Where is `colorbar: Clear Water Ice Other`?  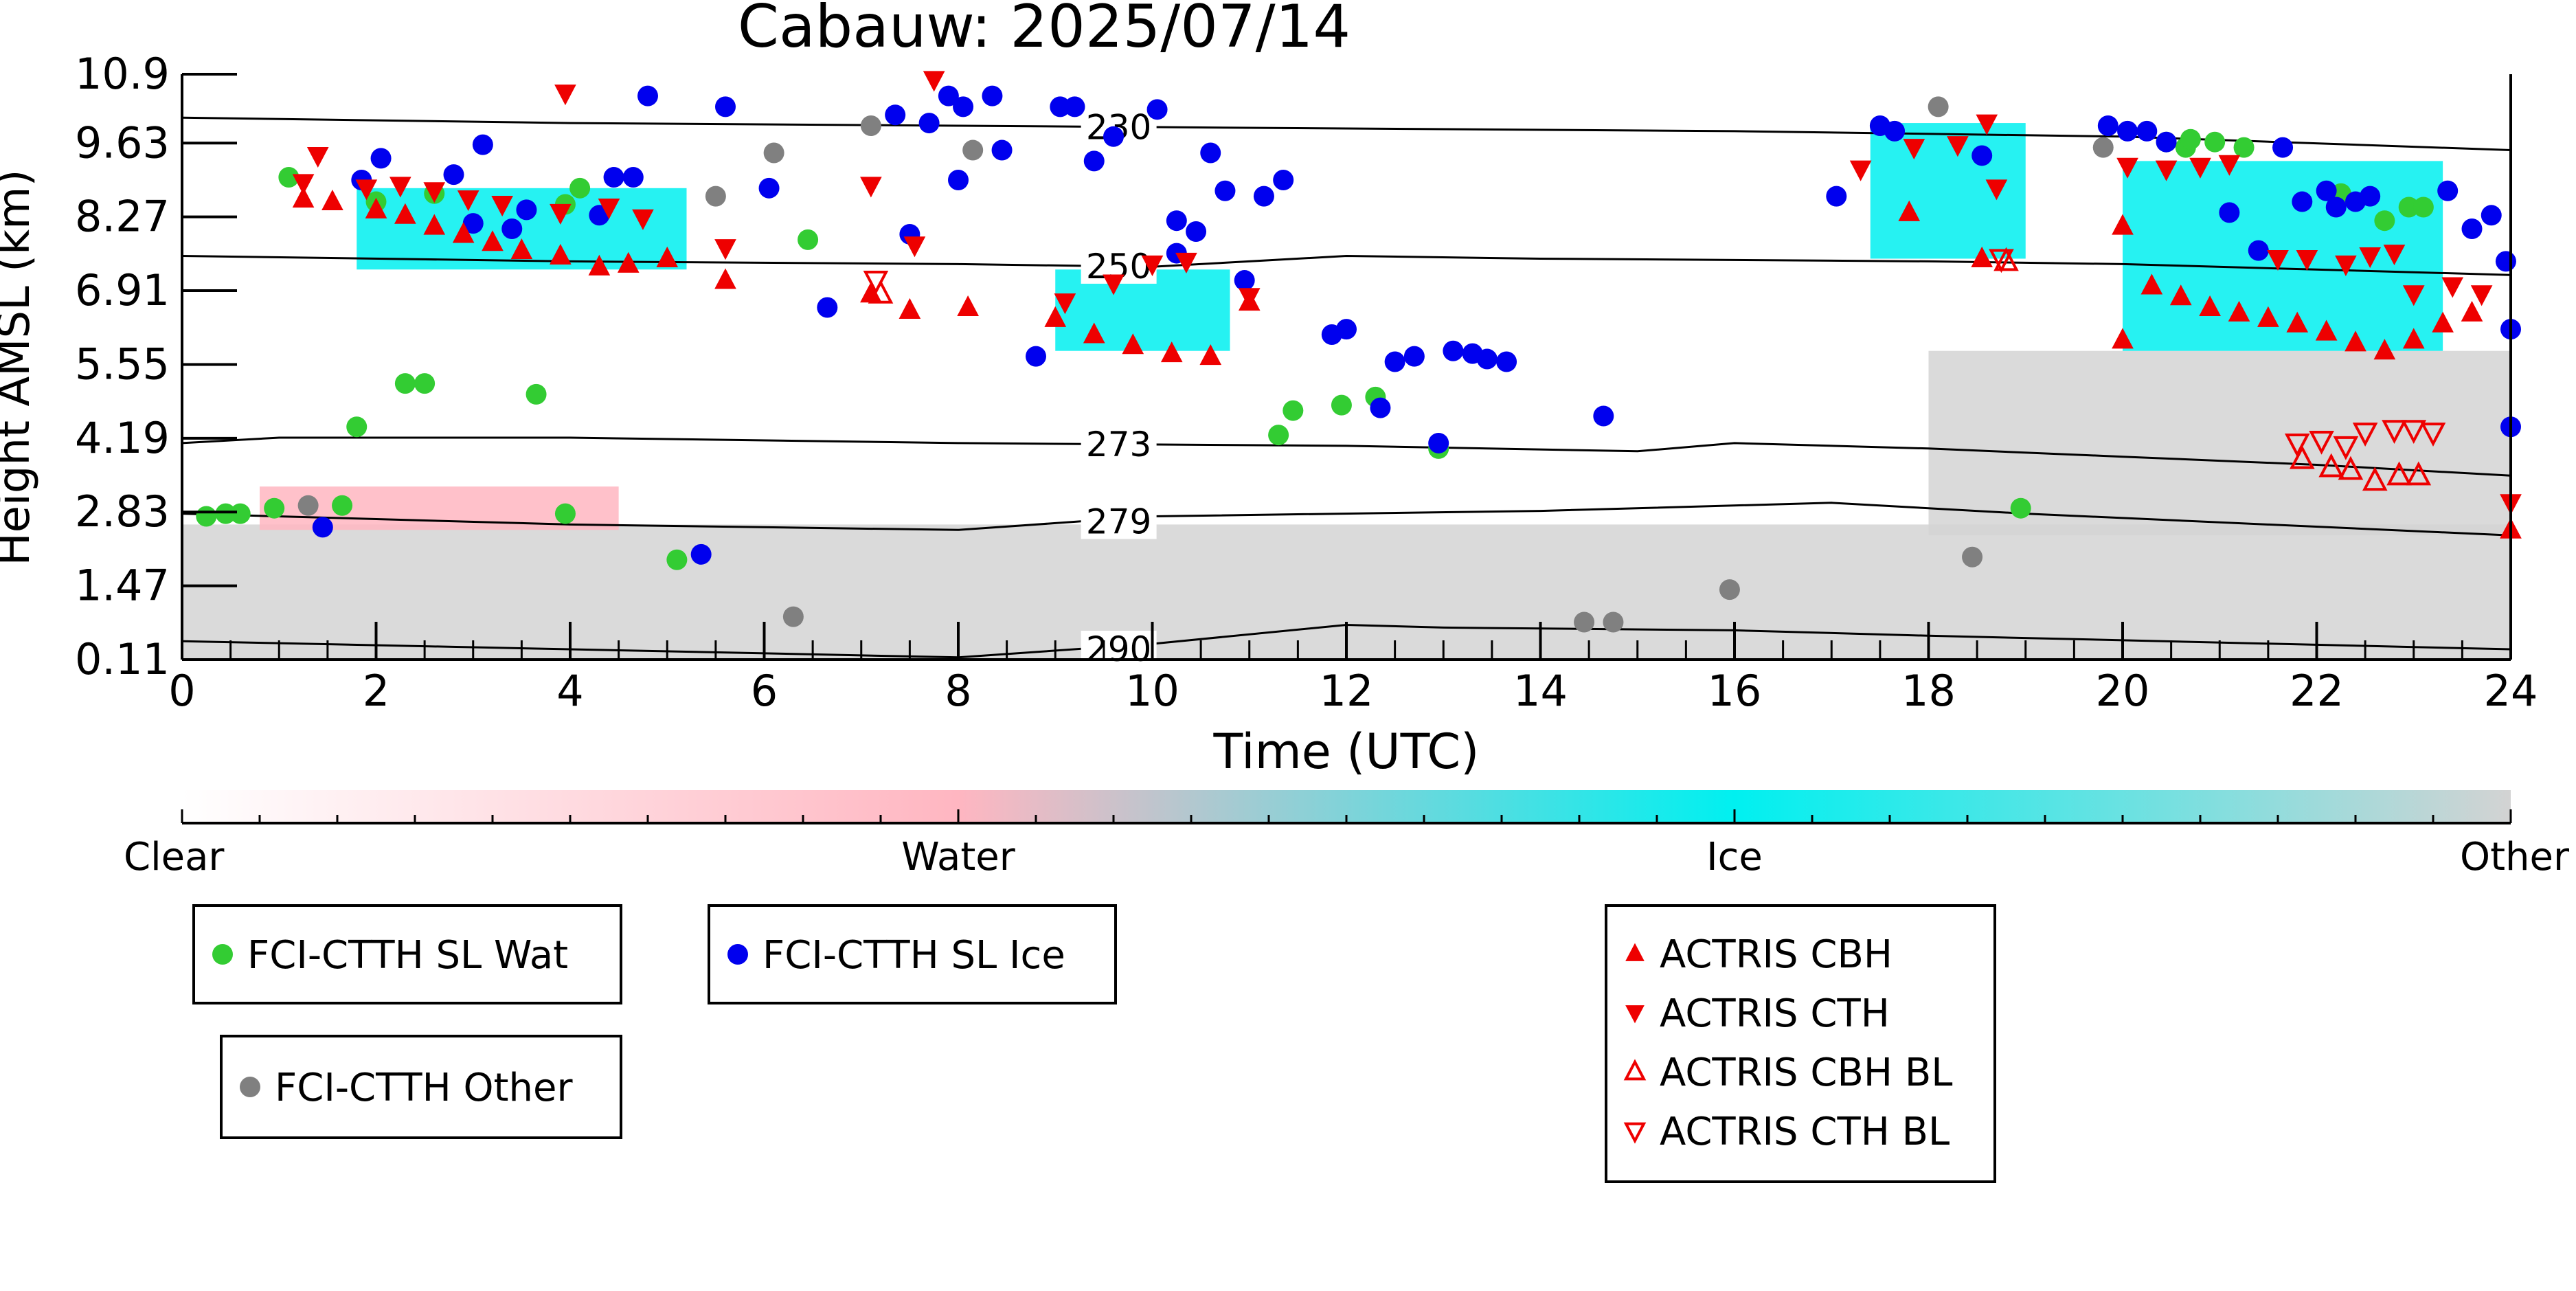 colorbar: Clear Water Ice Other is located at coordinates (1347, 834).